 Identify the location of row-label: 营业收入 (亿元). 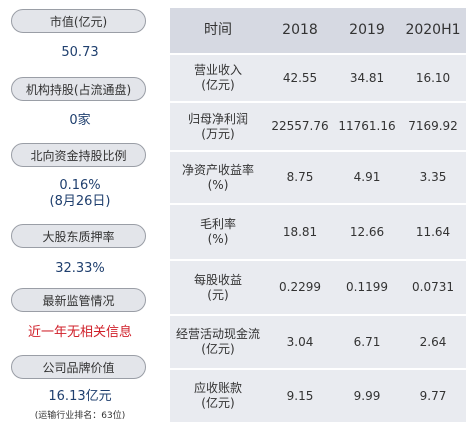
(217, 77).